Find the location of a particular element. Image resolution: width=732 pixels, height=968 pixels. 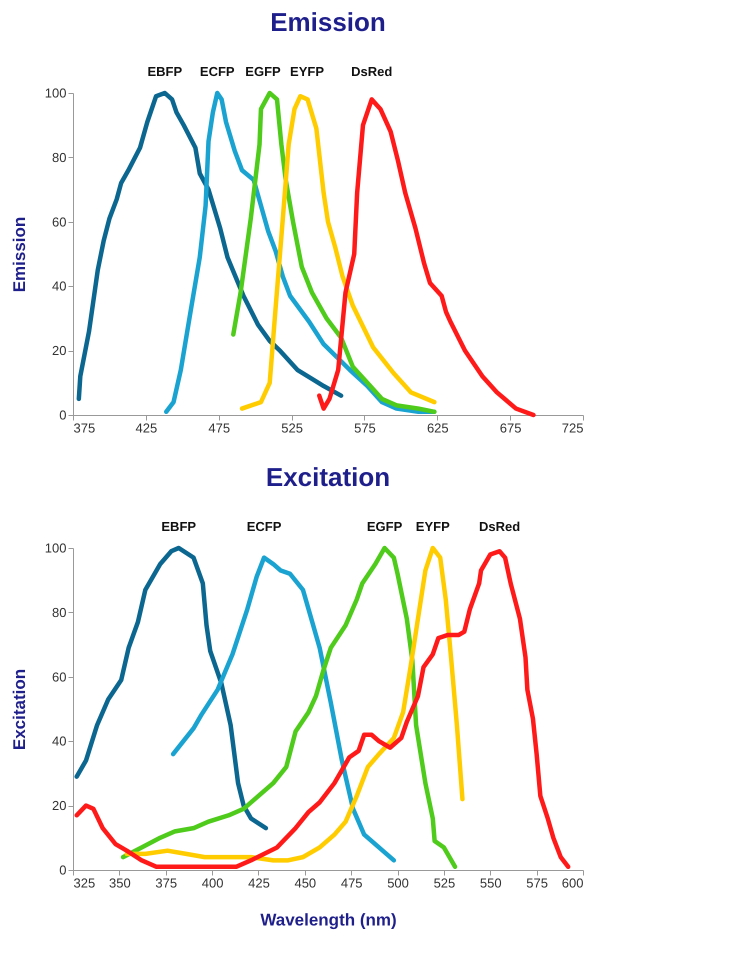

x-tick-label: 725 is located at coordinates (573, 428).